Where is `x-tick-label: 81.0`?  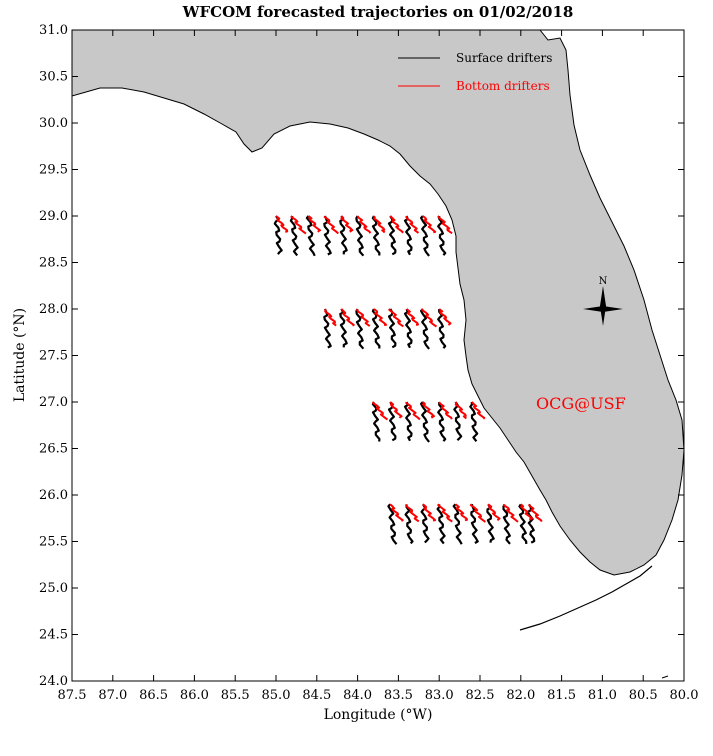 x-tick-label: 81.0 is located at coordinates (602, 695).